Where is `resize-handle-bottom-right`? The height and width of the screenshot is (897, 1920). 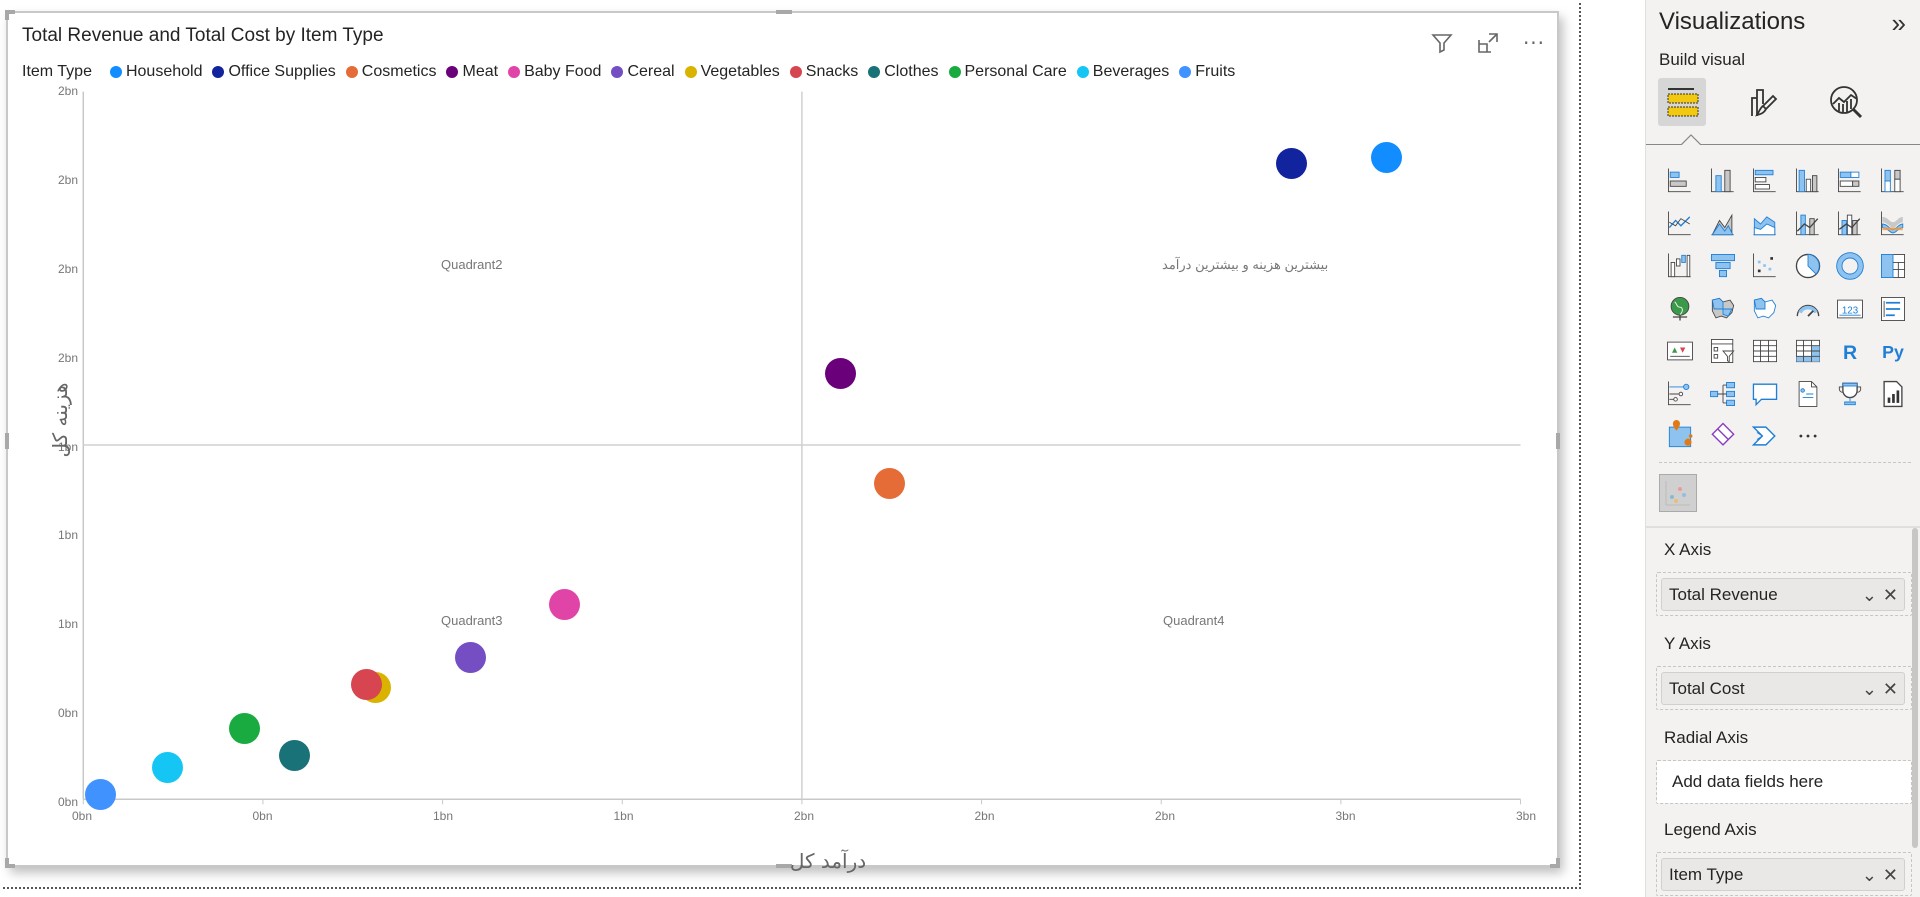 resize-handle-bottom-right is located at coordinates (1555, 866).